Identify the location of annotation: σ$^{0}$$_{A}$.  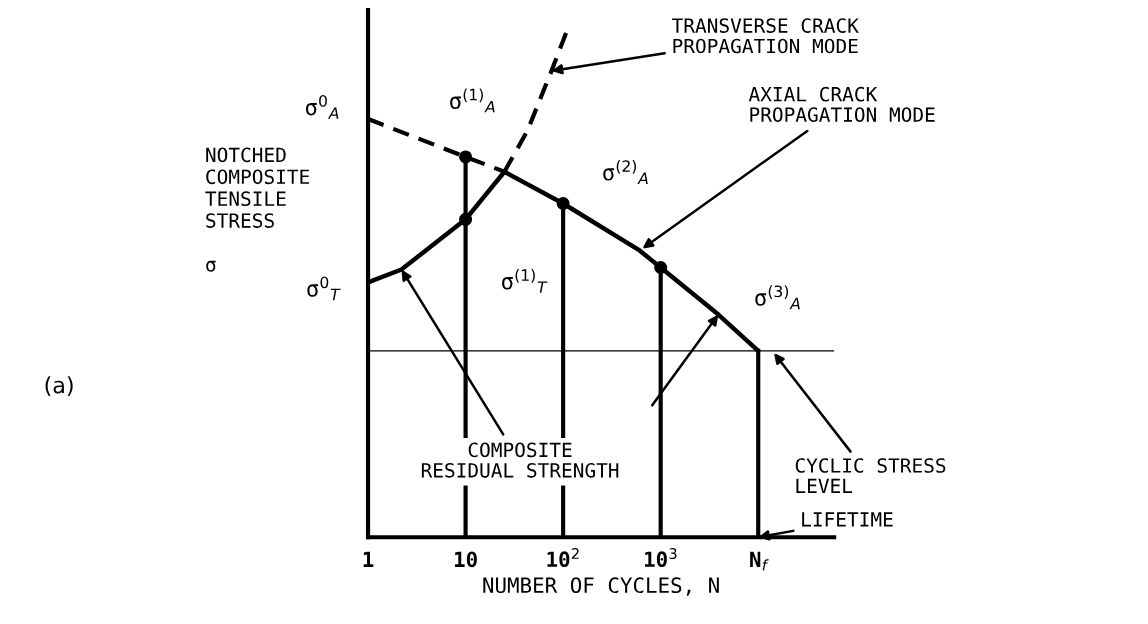
(322, 107).